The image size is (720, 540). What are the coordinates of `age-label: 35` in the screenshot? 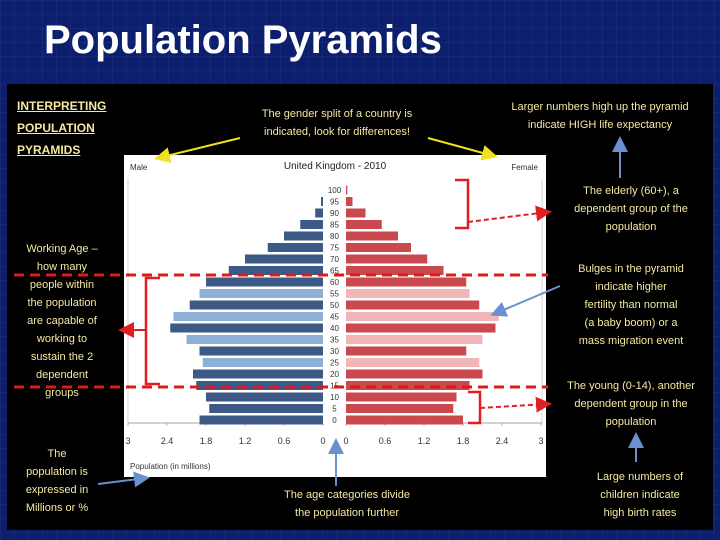 It's located at (334, 340).